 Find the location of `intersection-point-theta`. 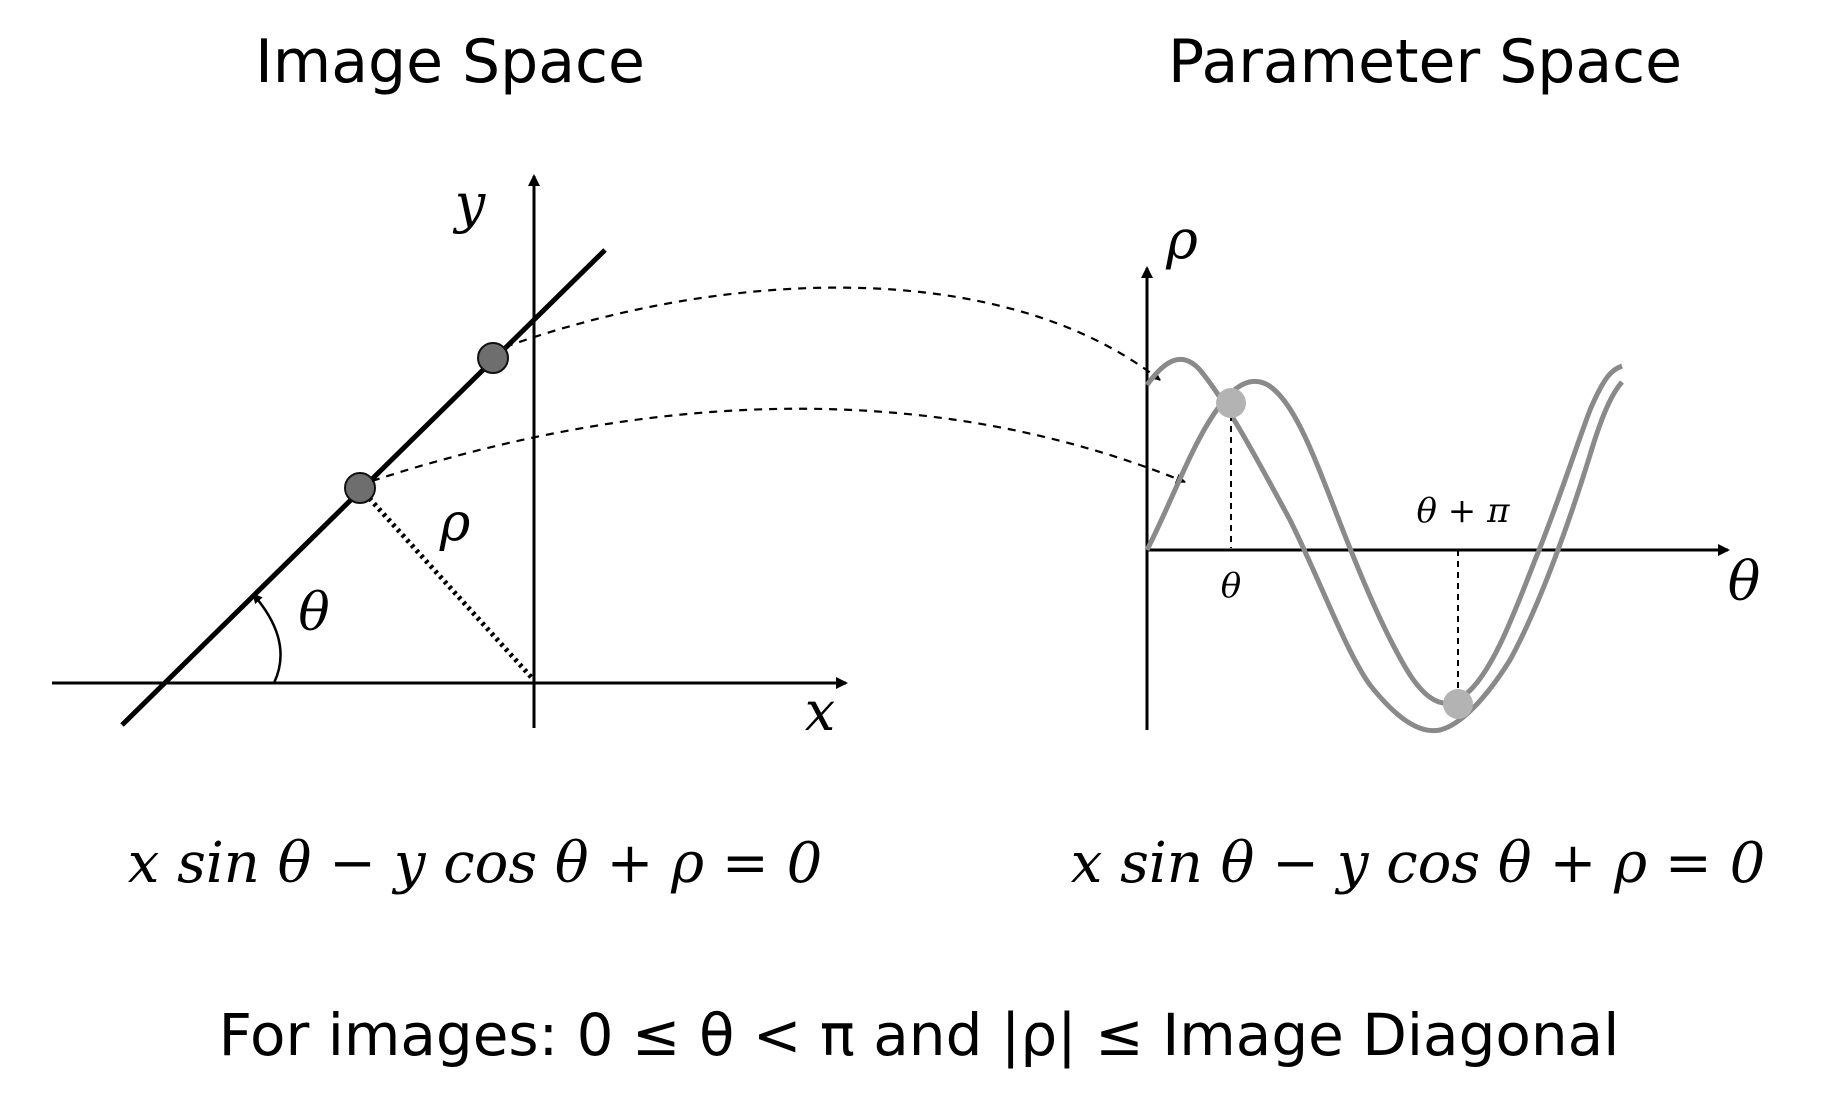

intersection-point-theta is located at coordinates (1231, 403).